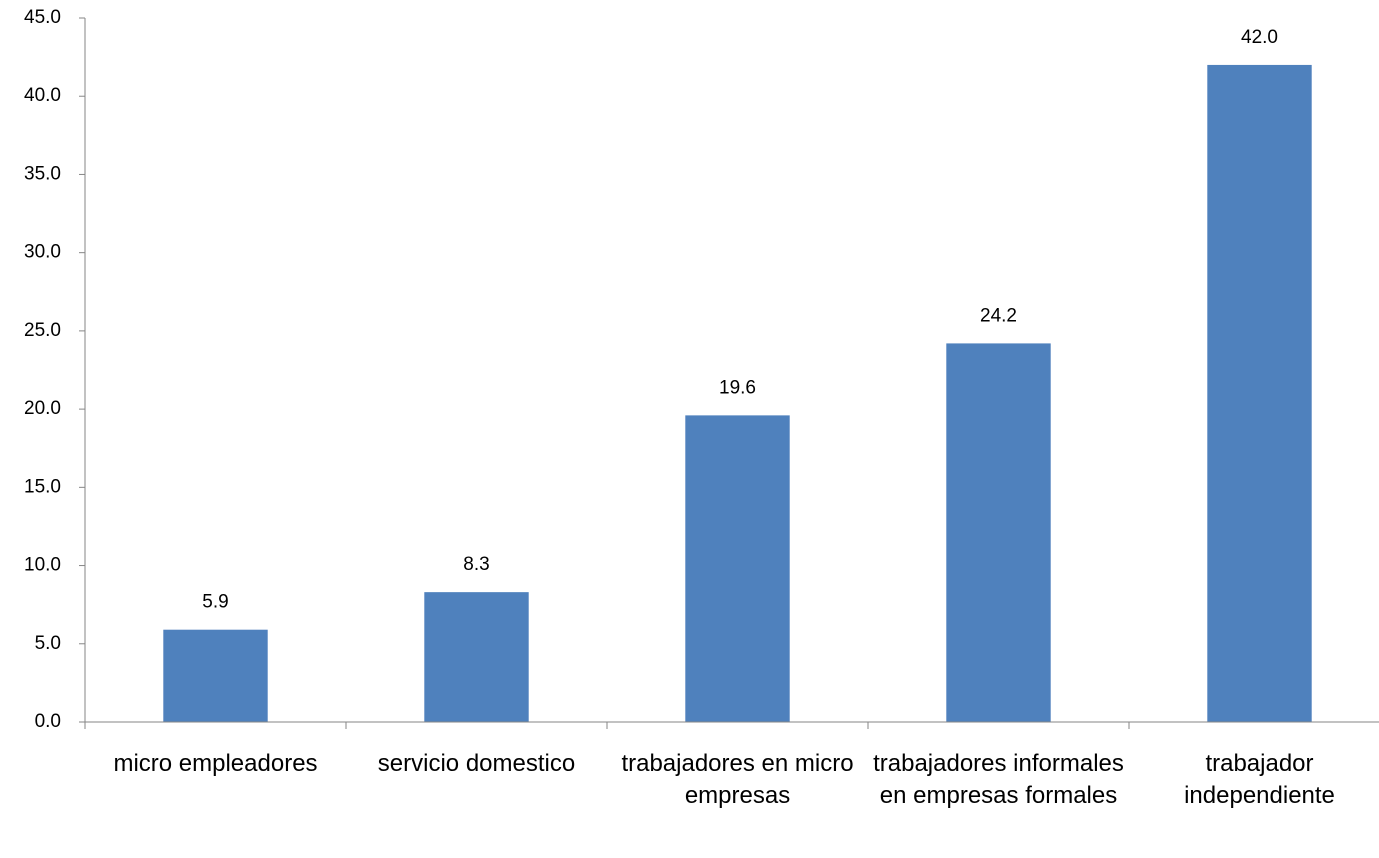 Image resolution: width=1379 pixels, height=858 pixels. I want to click on y-tick-label: 10.0, so click(42, 565).